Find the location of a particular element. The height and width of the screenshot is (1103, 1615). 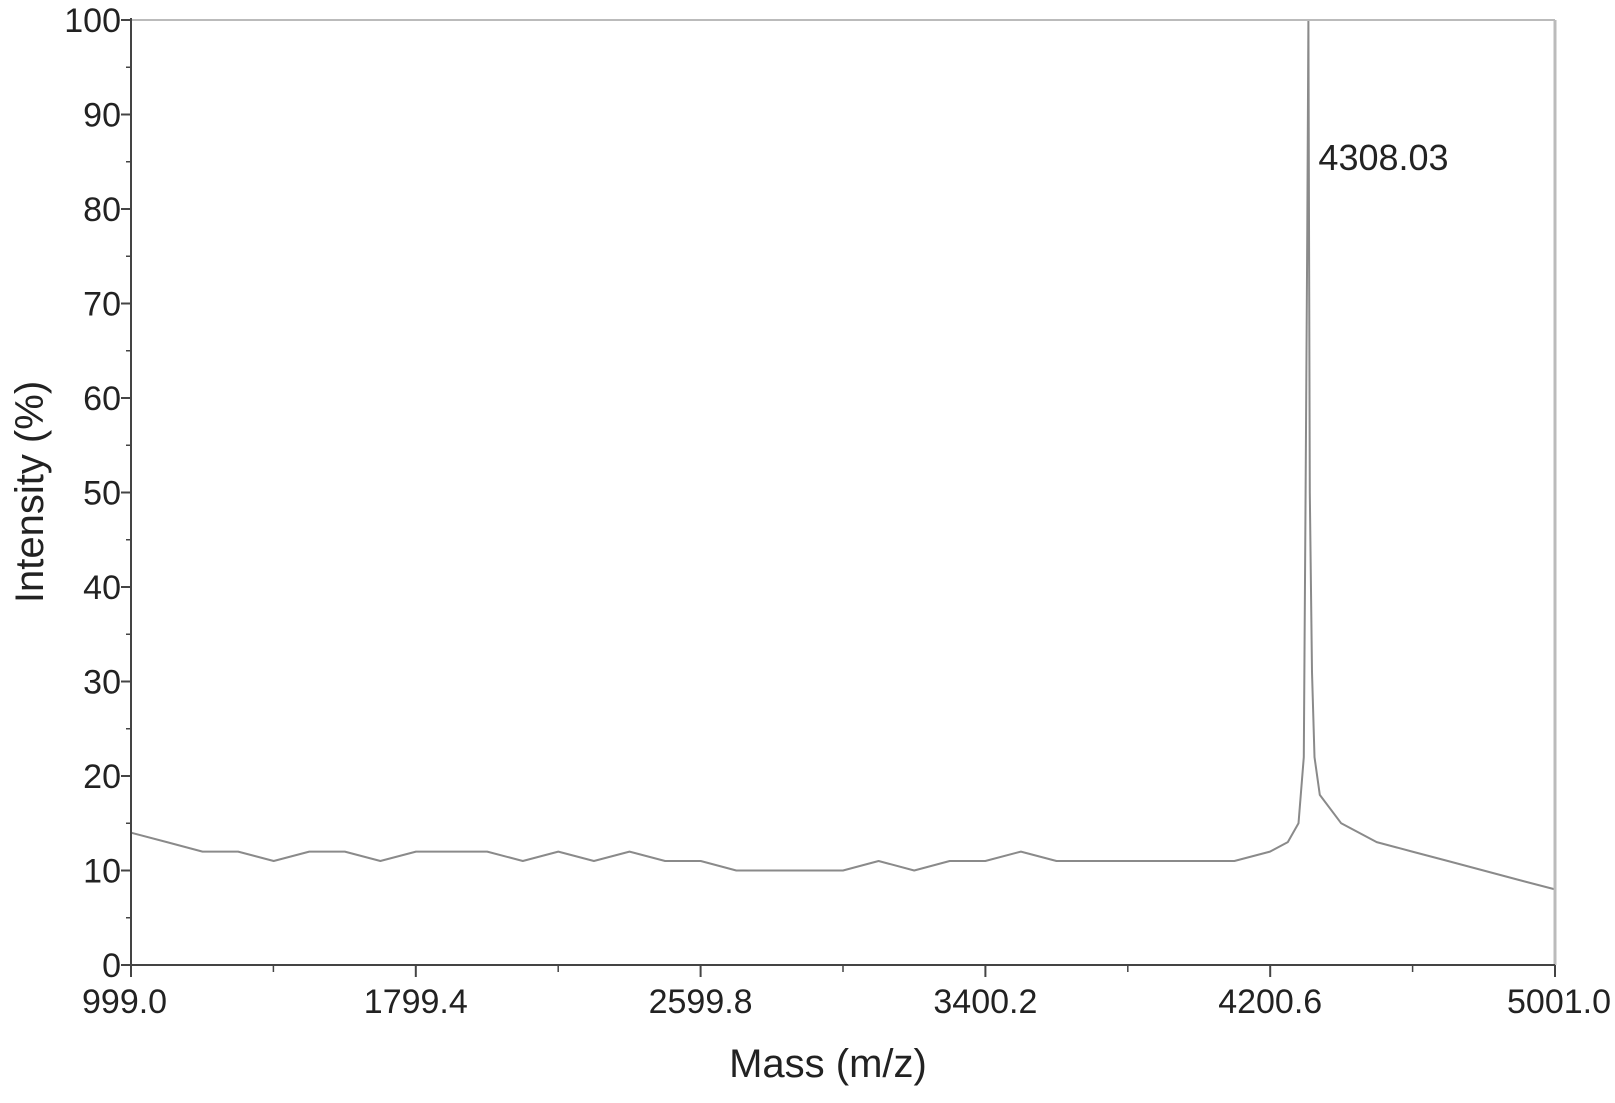

x-tick-label: 2599.8 is located at coordinates (701, 1002).